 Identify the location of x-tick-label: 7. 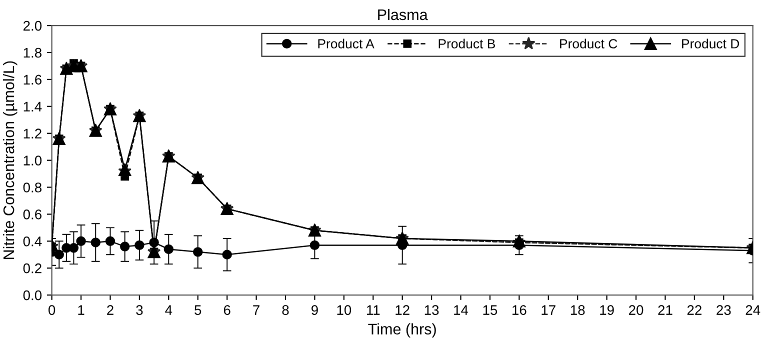
(256, 310).